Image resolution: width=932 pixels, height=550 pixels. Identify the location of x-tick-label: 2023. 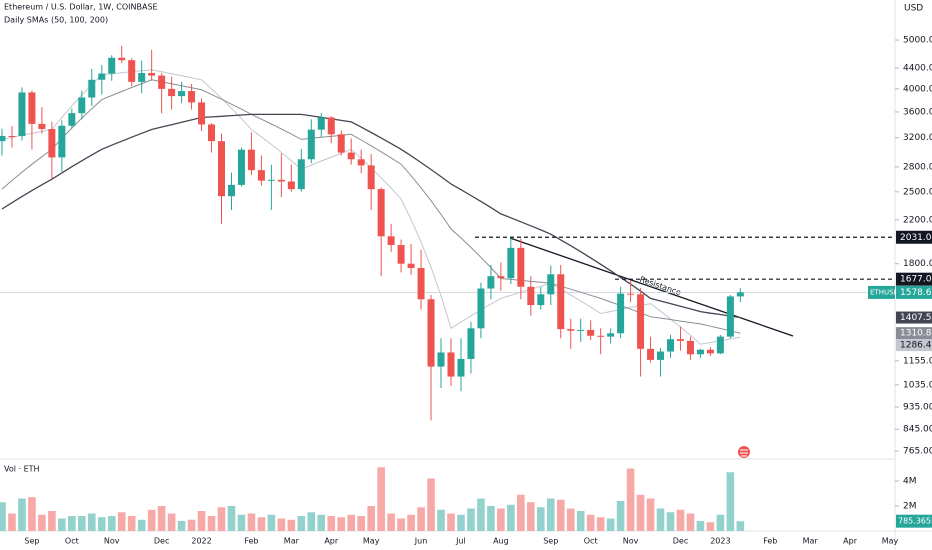
(720, 541).